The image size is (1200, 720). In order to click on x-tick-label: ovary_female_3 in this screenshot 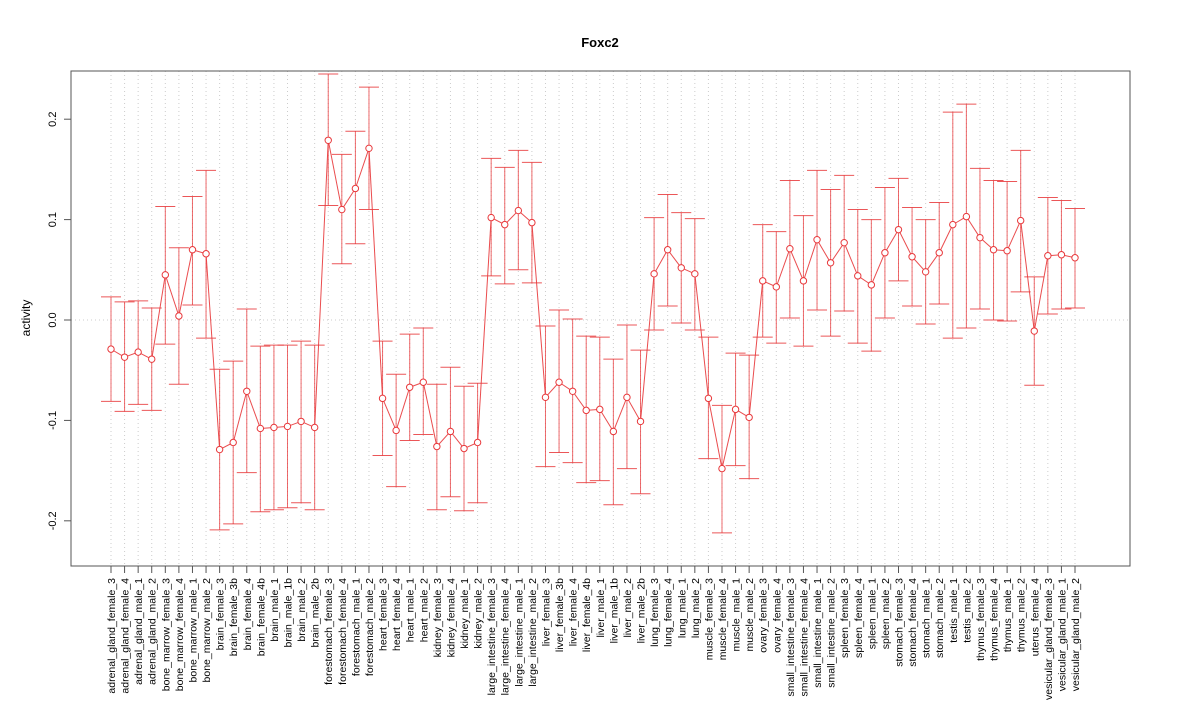, I will do `click(764, 615)`.